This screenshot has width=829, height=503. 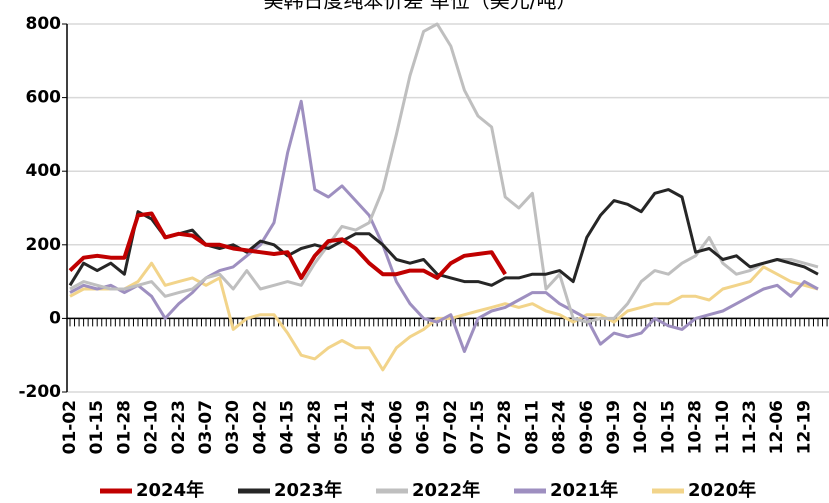 What do you see at coordinates (587, 427) in the screenshot?
I see `x-tick-label: 09-06` at bounding box center [587, 427].